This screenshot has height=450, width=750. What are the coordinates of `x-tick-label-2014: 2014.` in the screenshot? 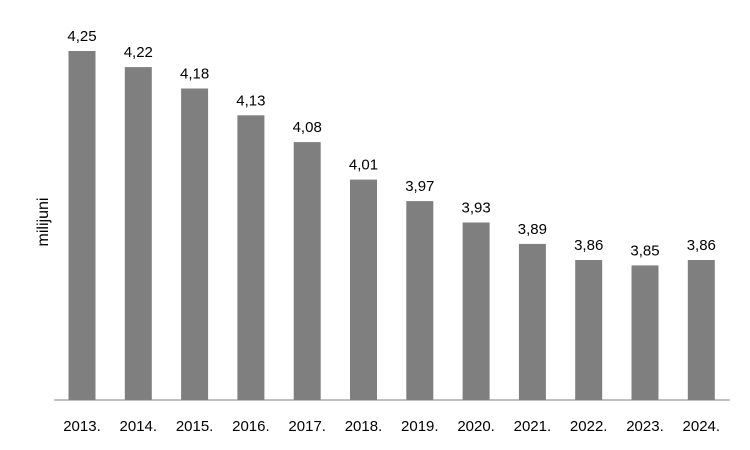 It's located at (139, 426).